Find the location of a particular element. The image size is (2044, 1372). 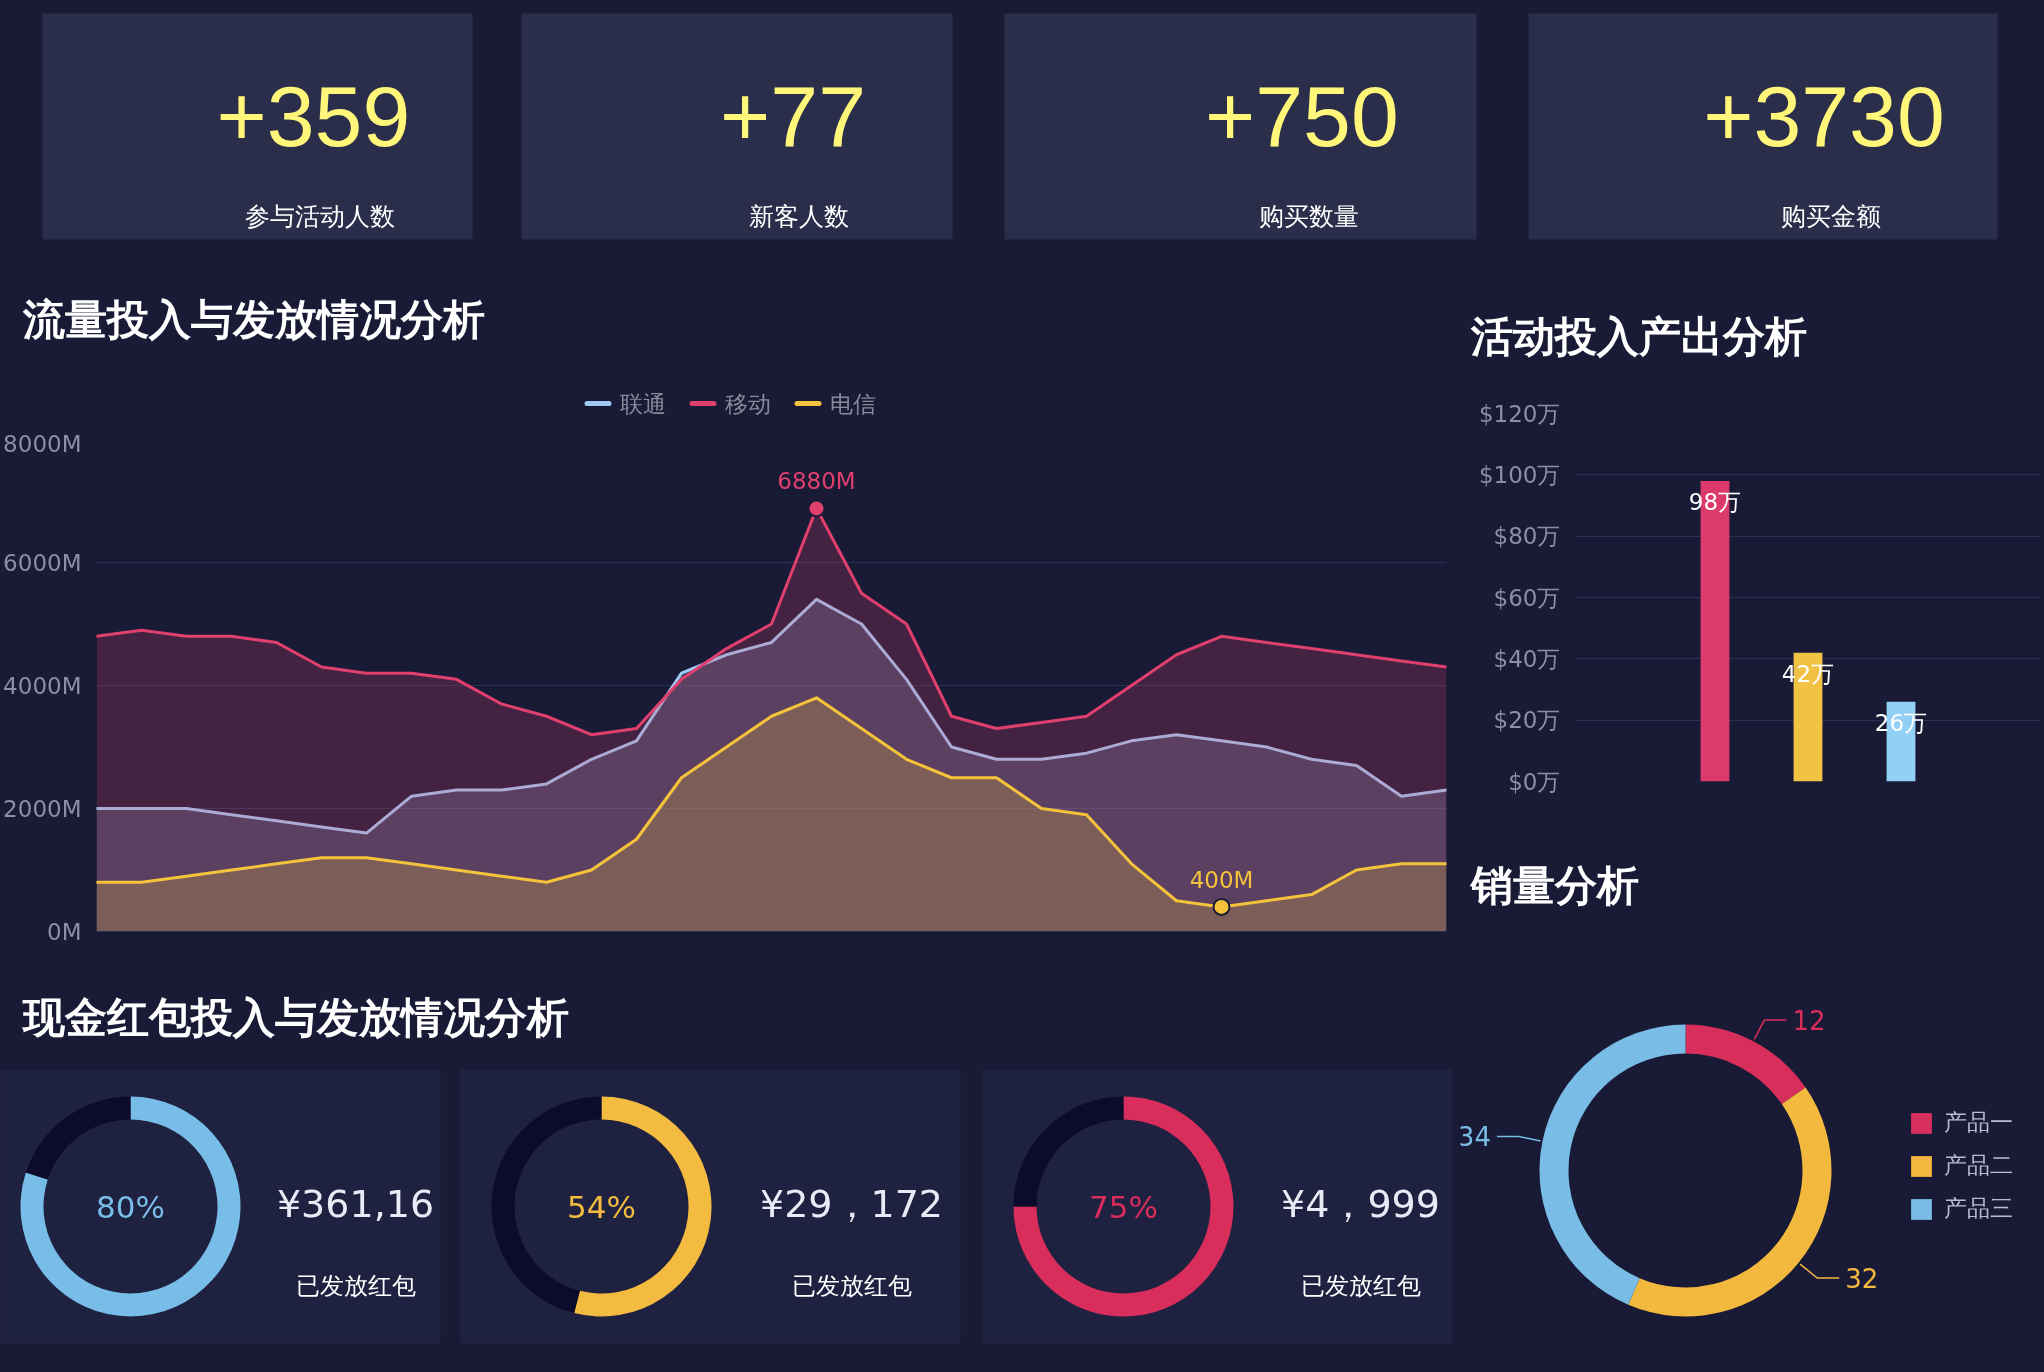

y-tick-label: $60万 is located at coordinates (1527, 597).